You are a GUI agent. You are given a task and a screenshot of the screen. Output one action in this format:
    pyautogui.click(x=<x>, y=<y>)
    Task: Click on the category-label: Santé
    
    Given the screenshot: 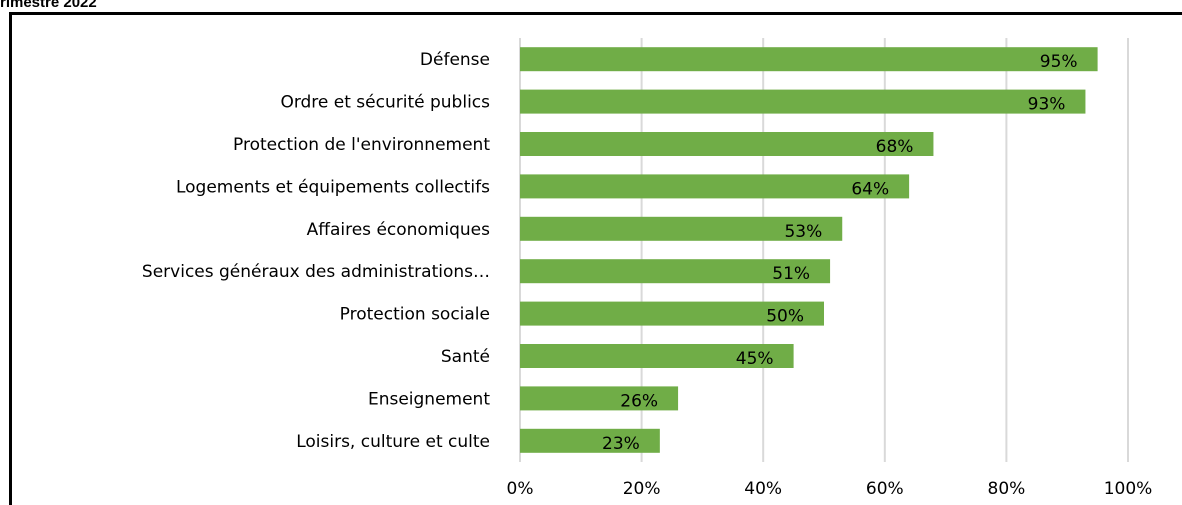 What is the action you would take?
    pyautogui.click(x=465, y=357)
    